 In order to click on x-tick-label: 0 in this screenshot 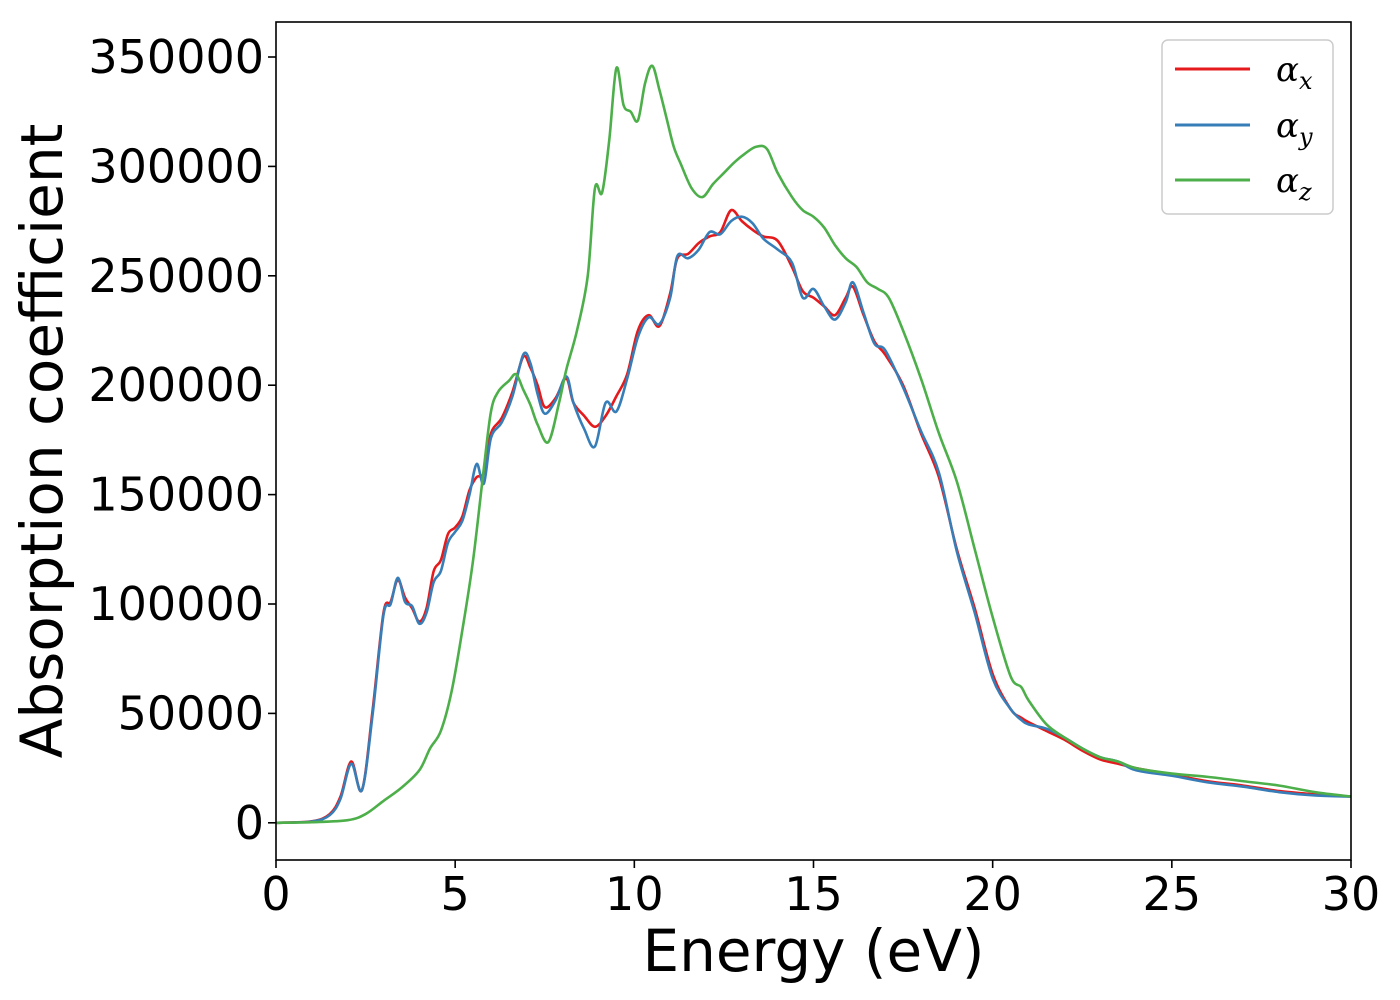, I will do `click(275, 894)`.